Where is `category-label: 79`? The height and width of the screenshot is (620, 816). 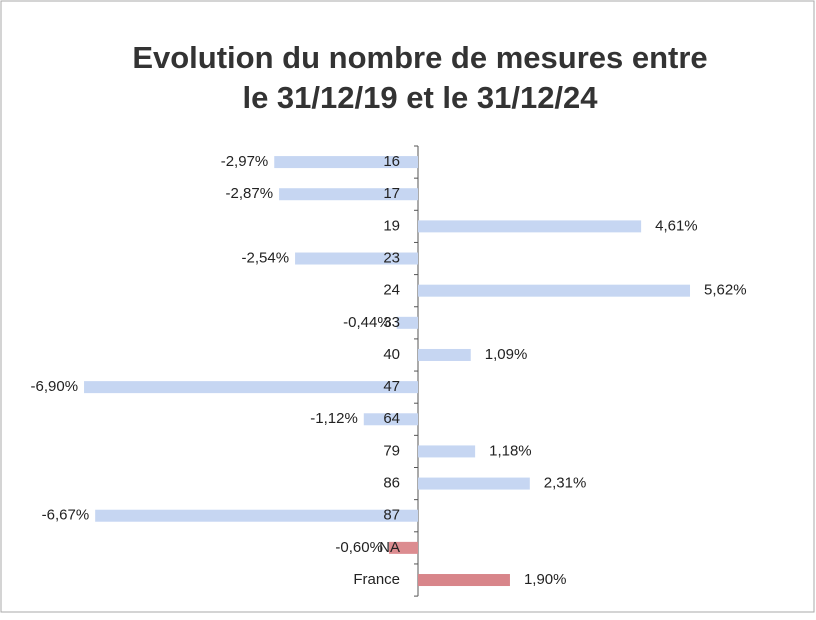
category-label: 79 is located at coordinates (391, 450).